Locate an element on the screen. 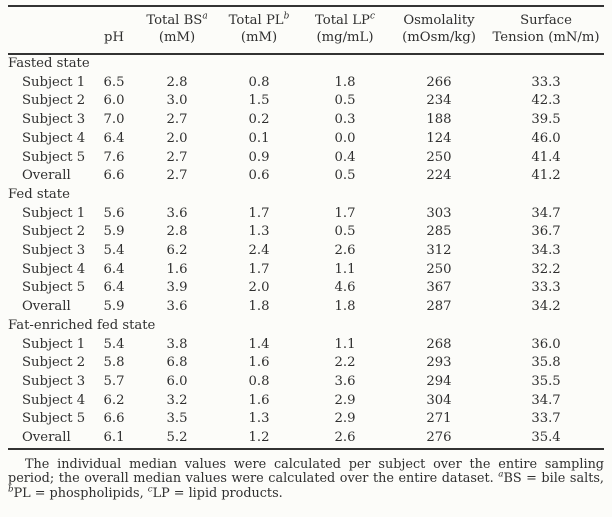 The height and width of the screenshot is (517, 612). table-row: Overall 6.6 2.7 0.6 0.5 224 41.2 is located at coordinates (306, 176).